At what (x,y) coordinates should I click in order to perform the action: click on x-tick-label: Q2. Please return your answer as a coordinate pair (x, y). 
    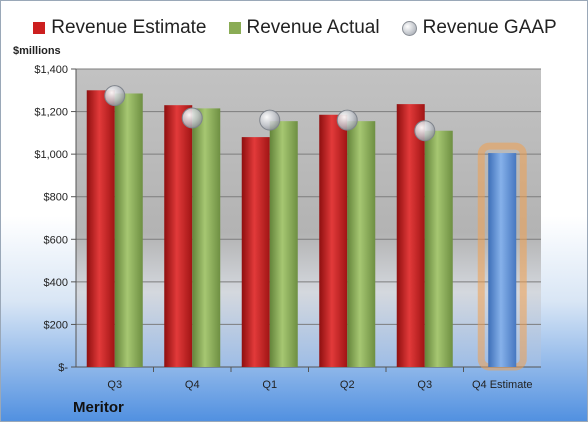
    Looking at the image, I should click on (347, 385).